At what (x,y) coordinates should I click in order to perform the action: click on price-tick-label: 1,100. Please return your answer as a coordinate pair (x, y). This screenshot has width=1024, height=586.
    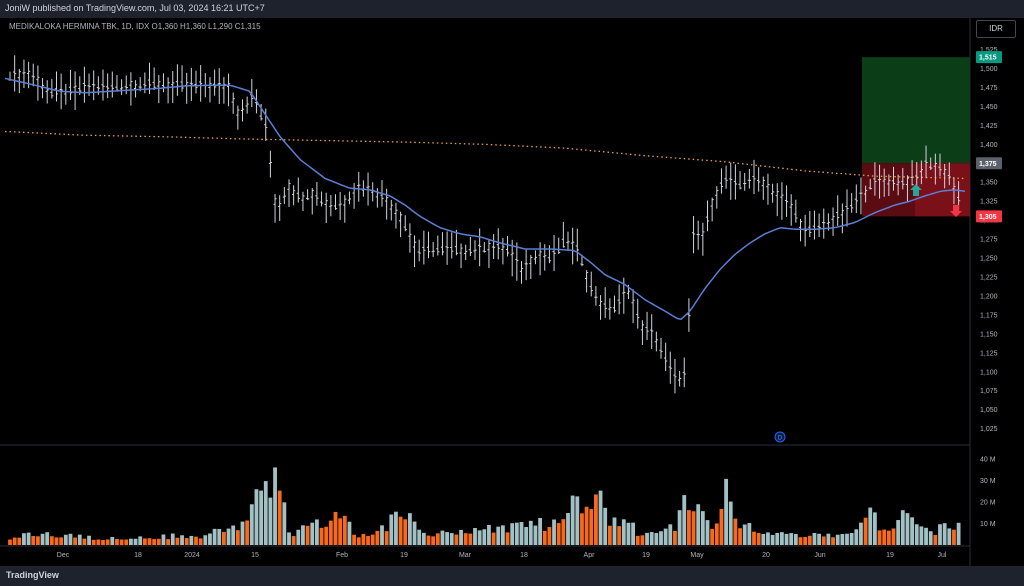
    Looking at the image, I should click on (989, 372).